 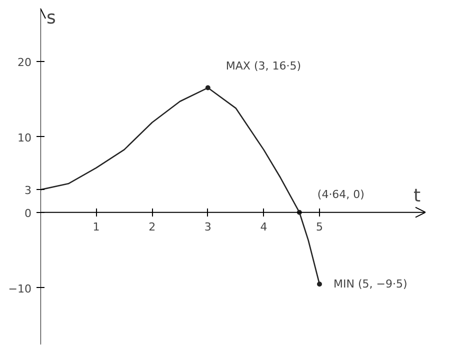 I want to click on annotation: MIN (5, −9·5), so click(x=370, y=284).